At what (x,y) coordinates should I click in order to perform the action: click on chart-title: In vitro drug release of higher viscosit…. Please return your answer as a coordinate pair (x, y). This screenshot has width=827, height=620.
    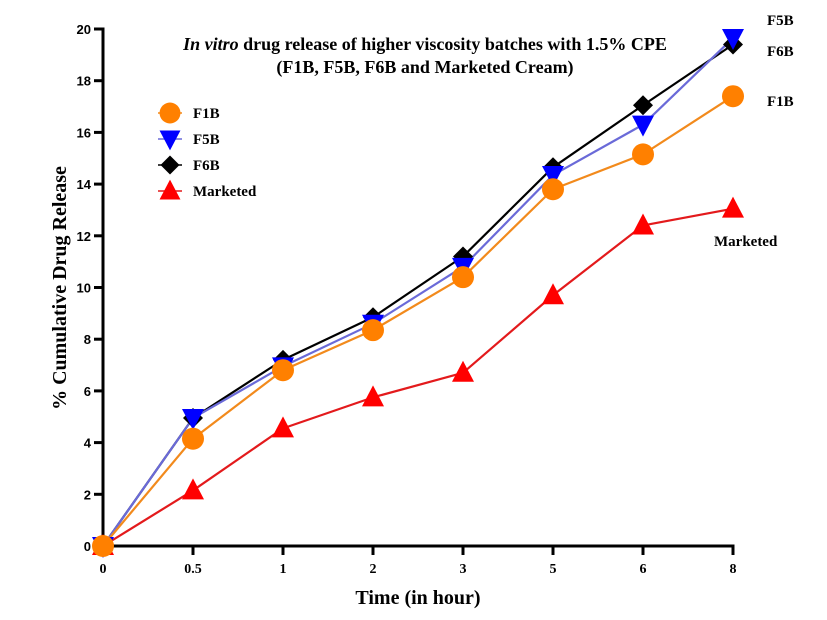
    Looking at the image, I should click on (424, 56).